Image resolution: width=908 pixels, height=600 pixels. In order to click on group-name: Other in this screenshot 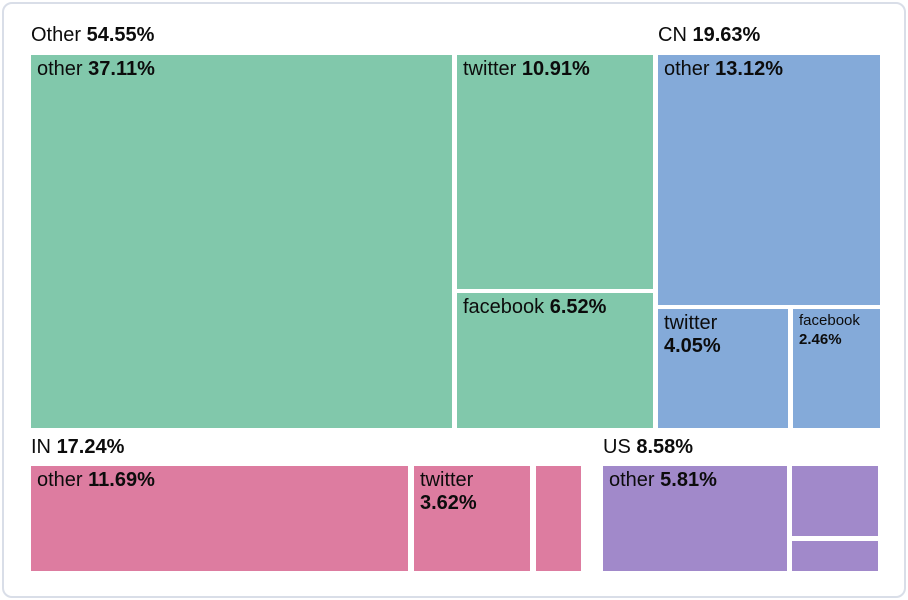, I will do `click(56, 35)`.